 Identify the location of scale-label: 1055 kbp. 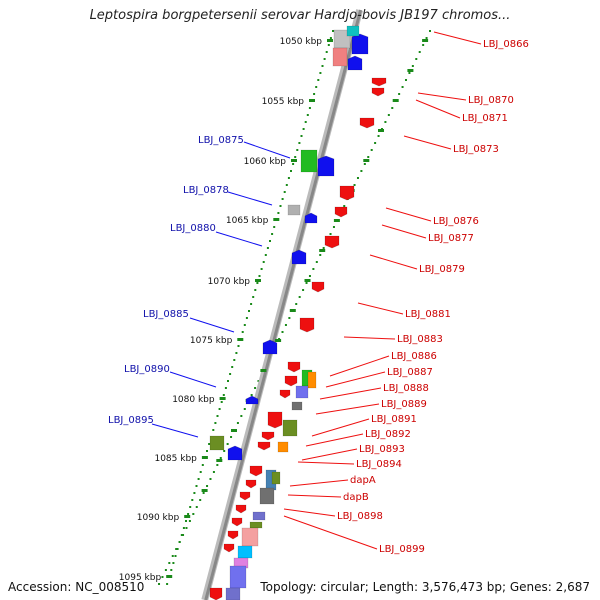
(283, 102).